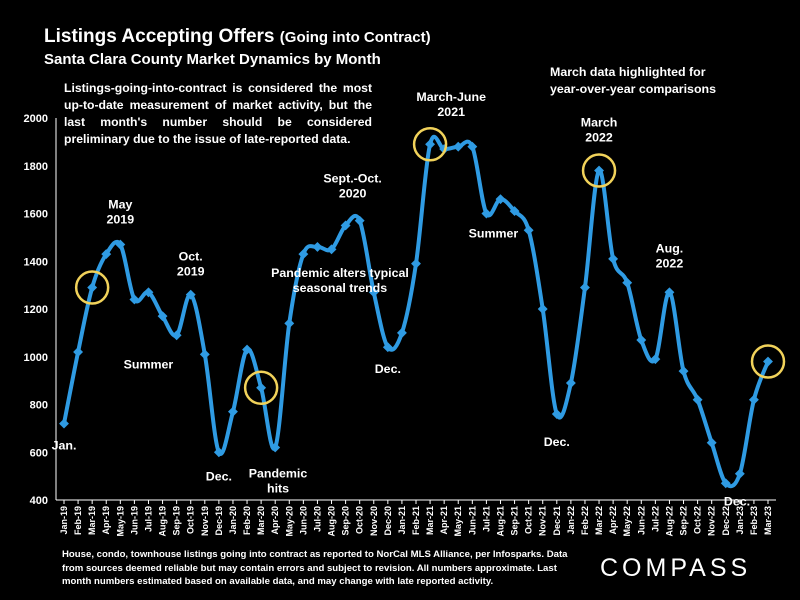  I want to click on x-tick-label: Jan-22, so click(571, 520).